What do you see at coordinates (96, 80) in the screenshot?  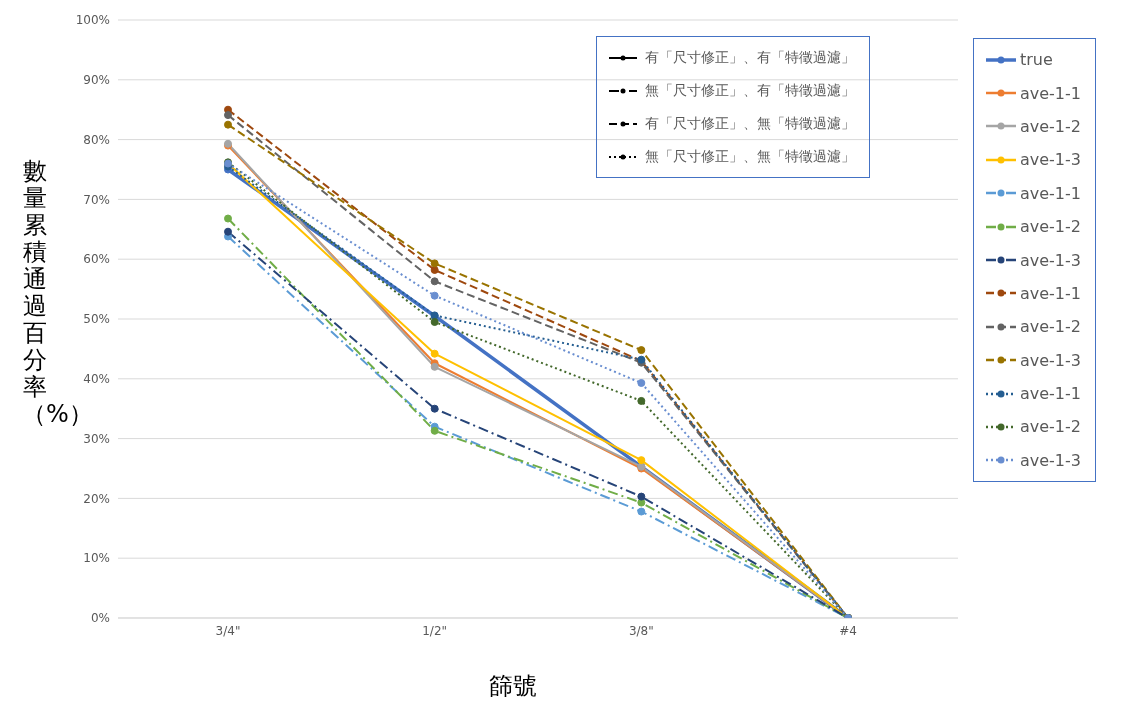 I see `y-tick-label: 90%` at bounding box center [96, 80].